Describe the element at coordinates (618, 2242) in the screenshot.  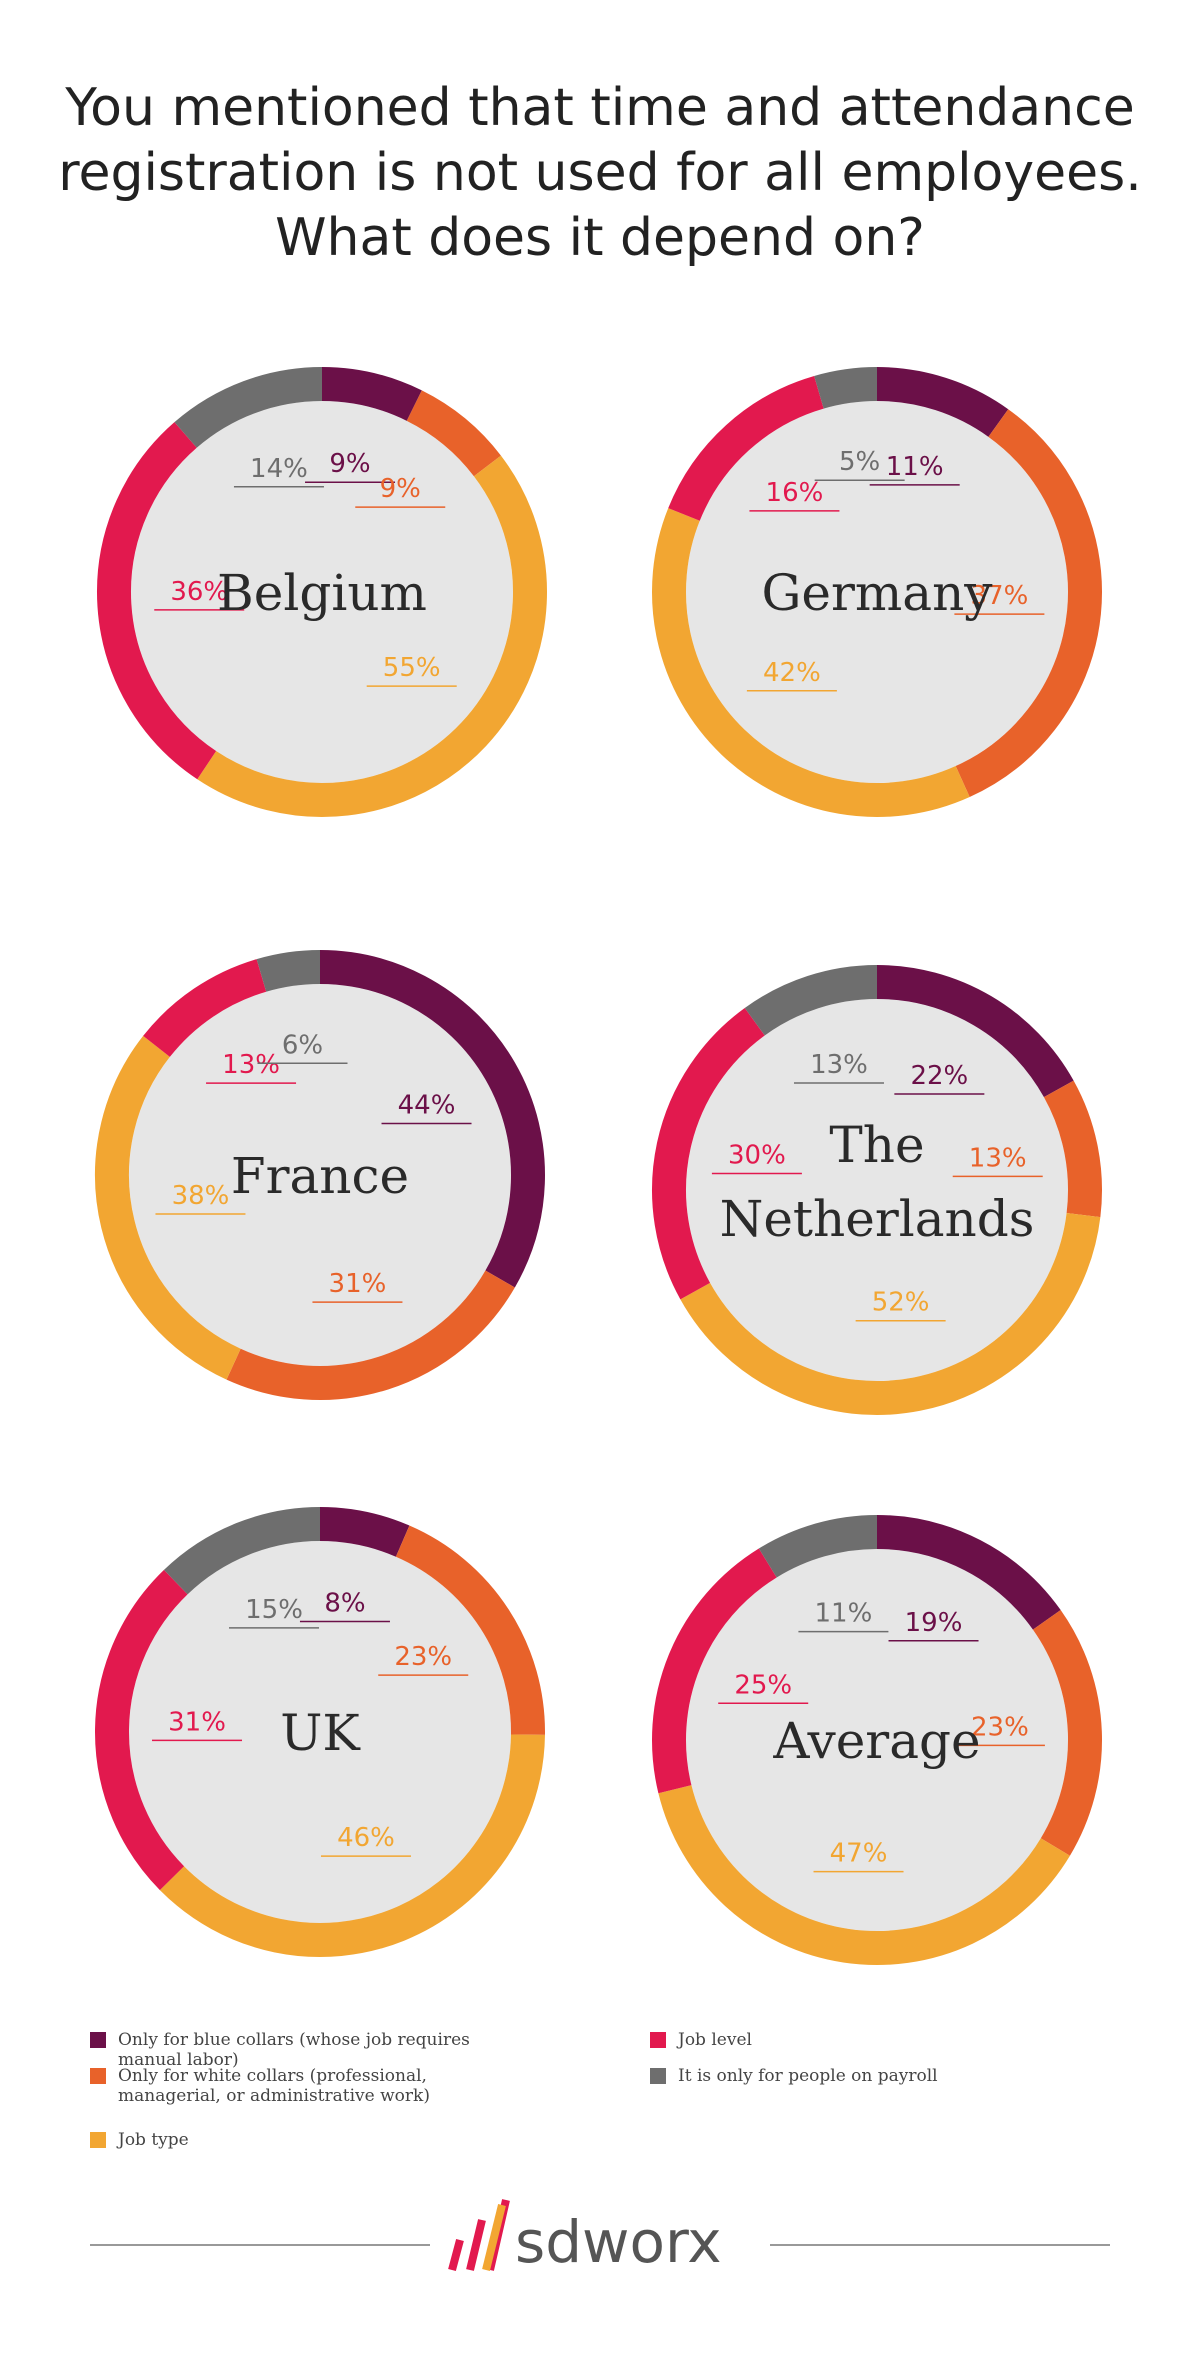
I see `brand: sdworx` at that location.